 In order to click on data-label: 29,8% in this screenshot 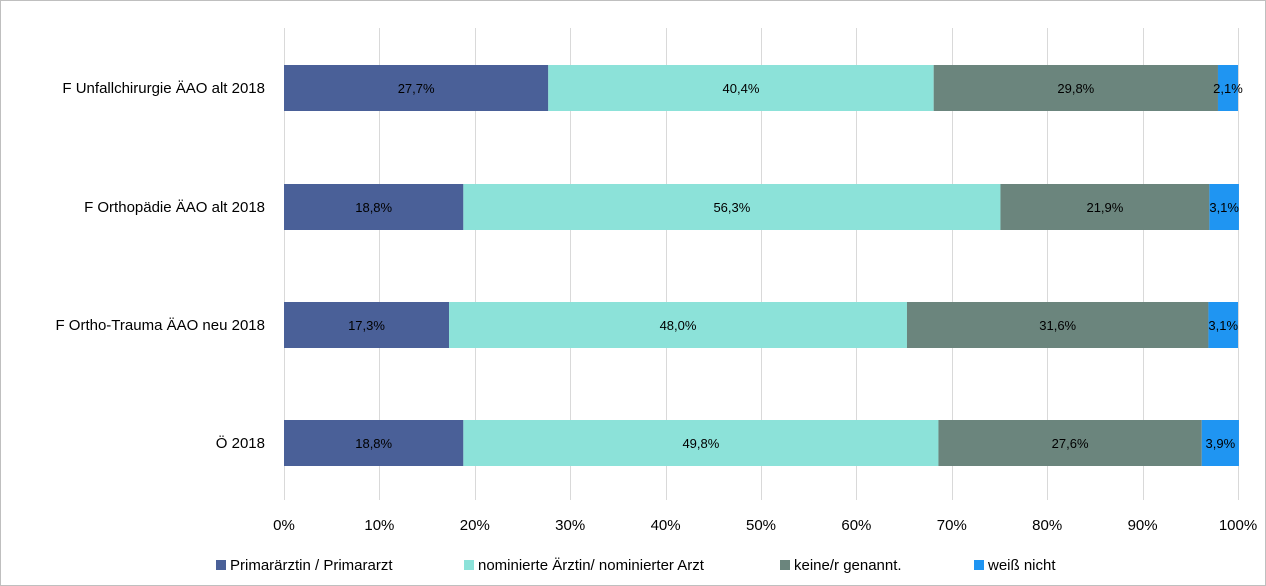, I will do `click(1075, 88)`.